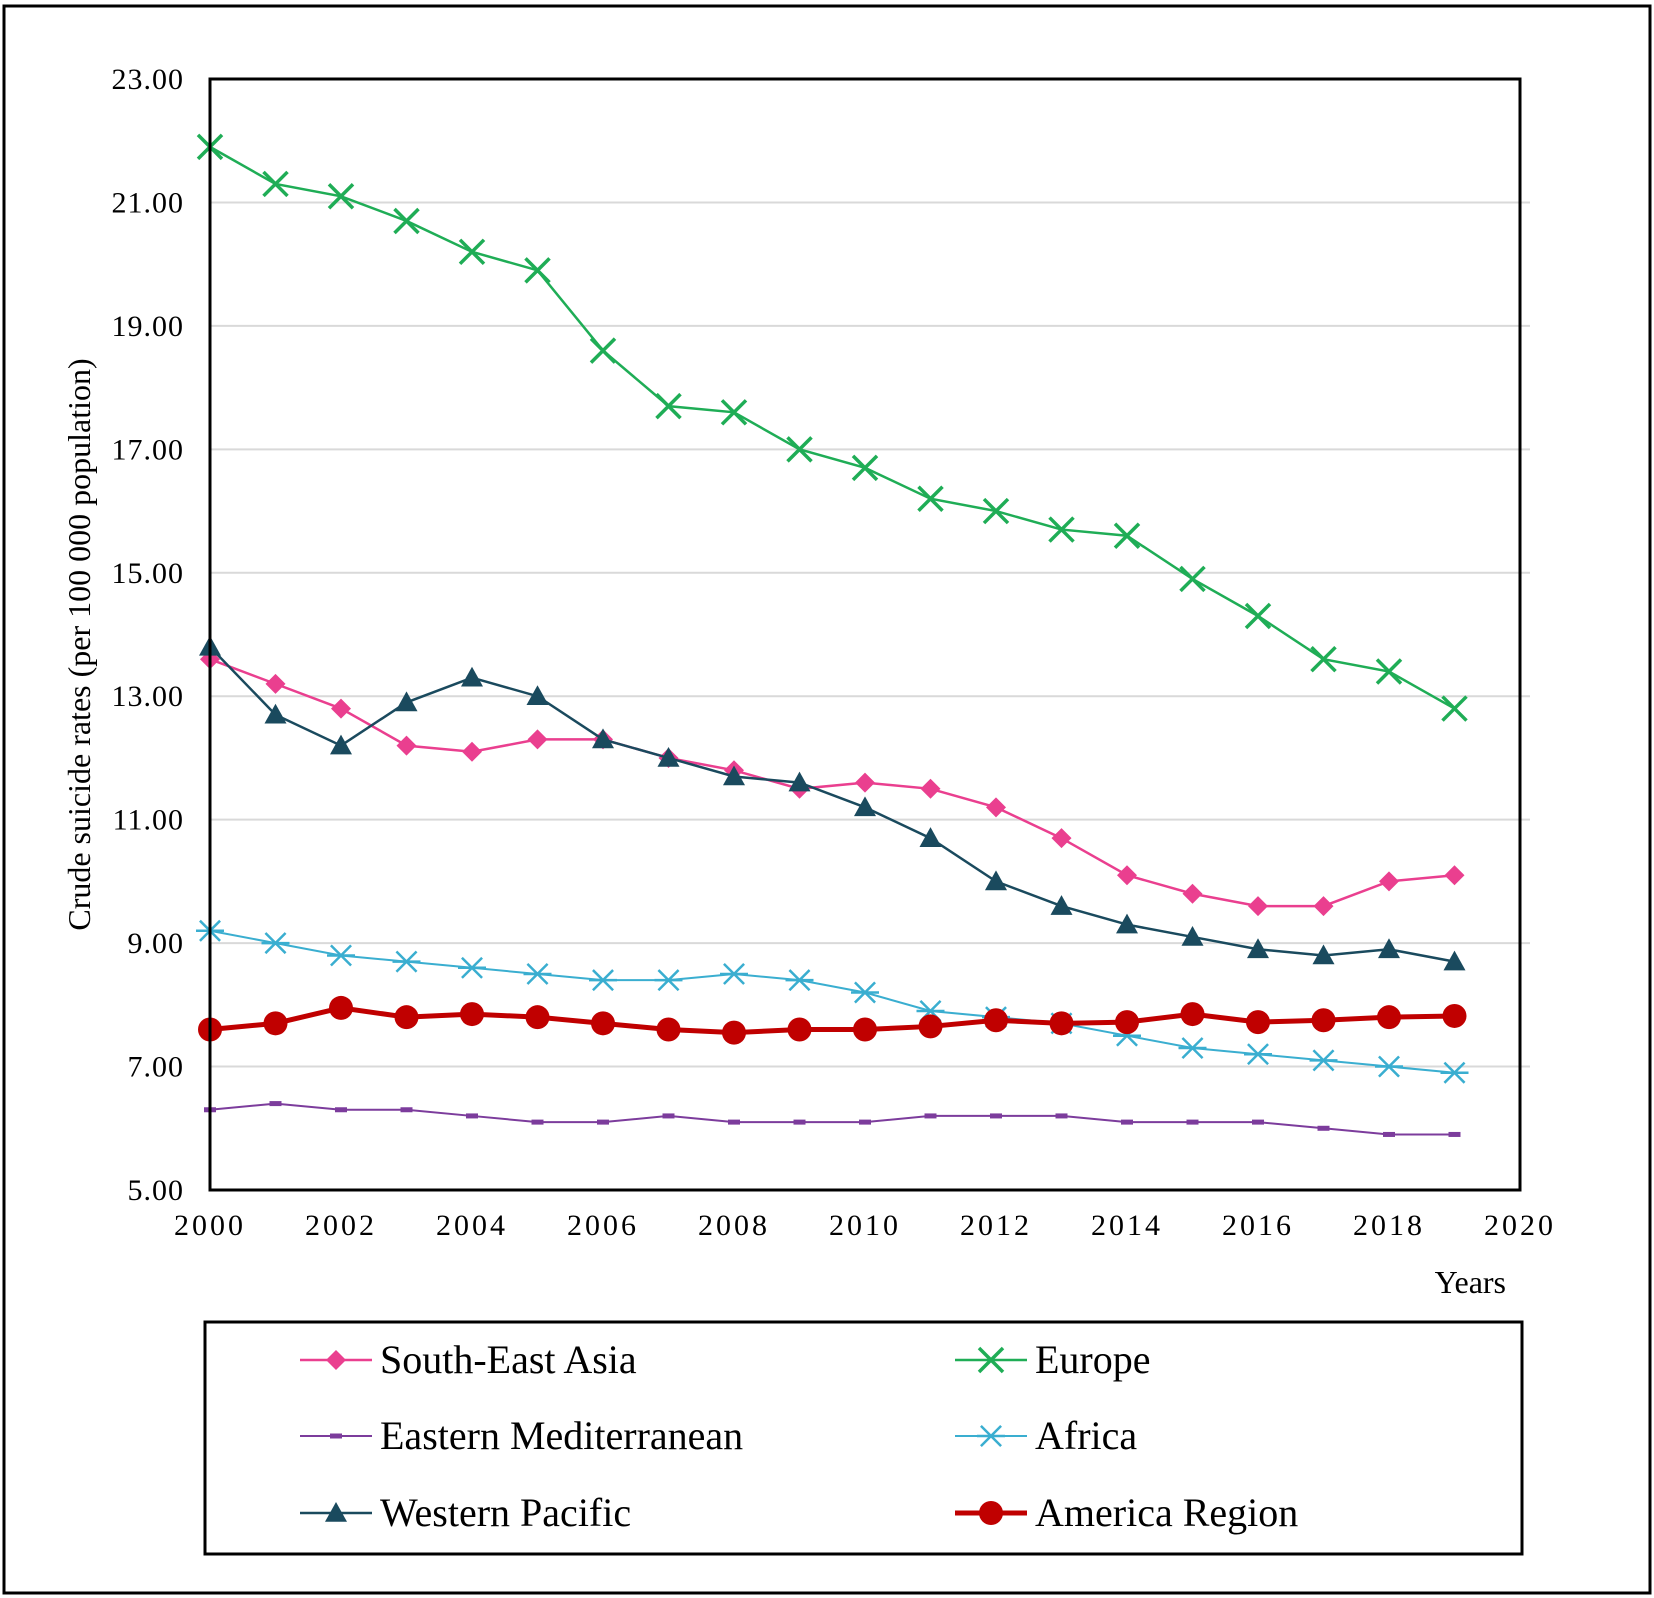  I want to click on x-tick-label: 2000, so click(210, 1225).